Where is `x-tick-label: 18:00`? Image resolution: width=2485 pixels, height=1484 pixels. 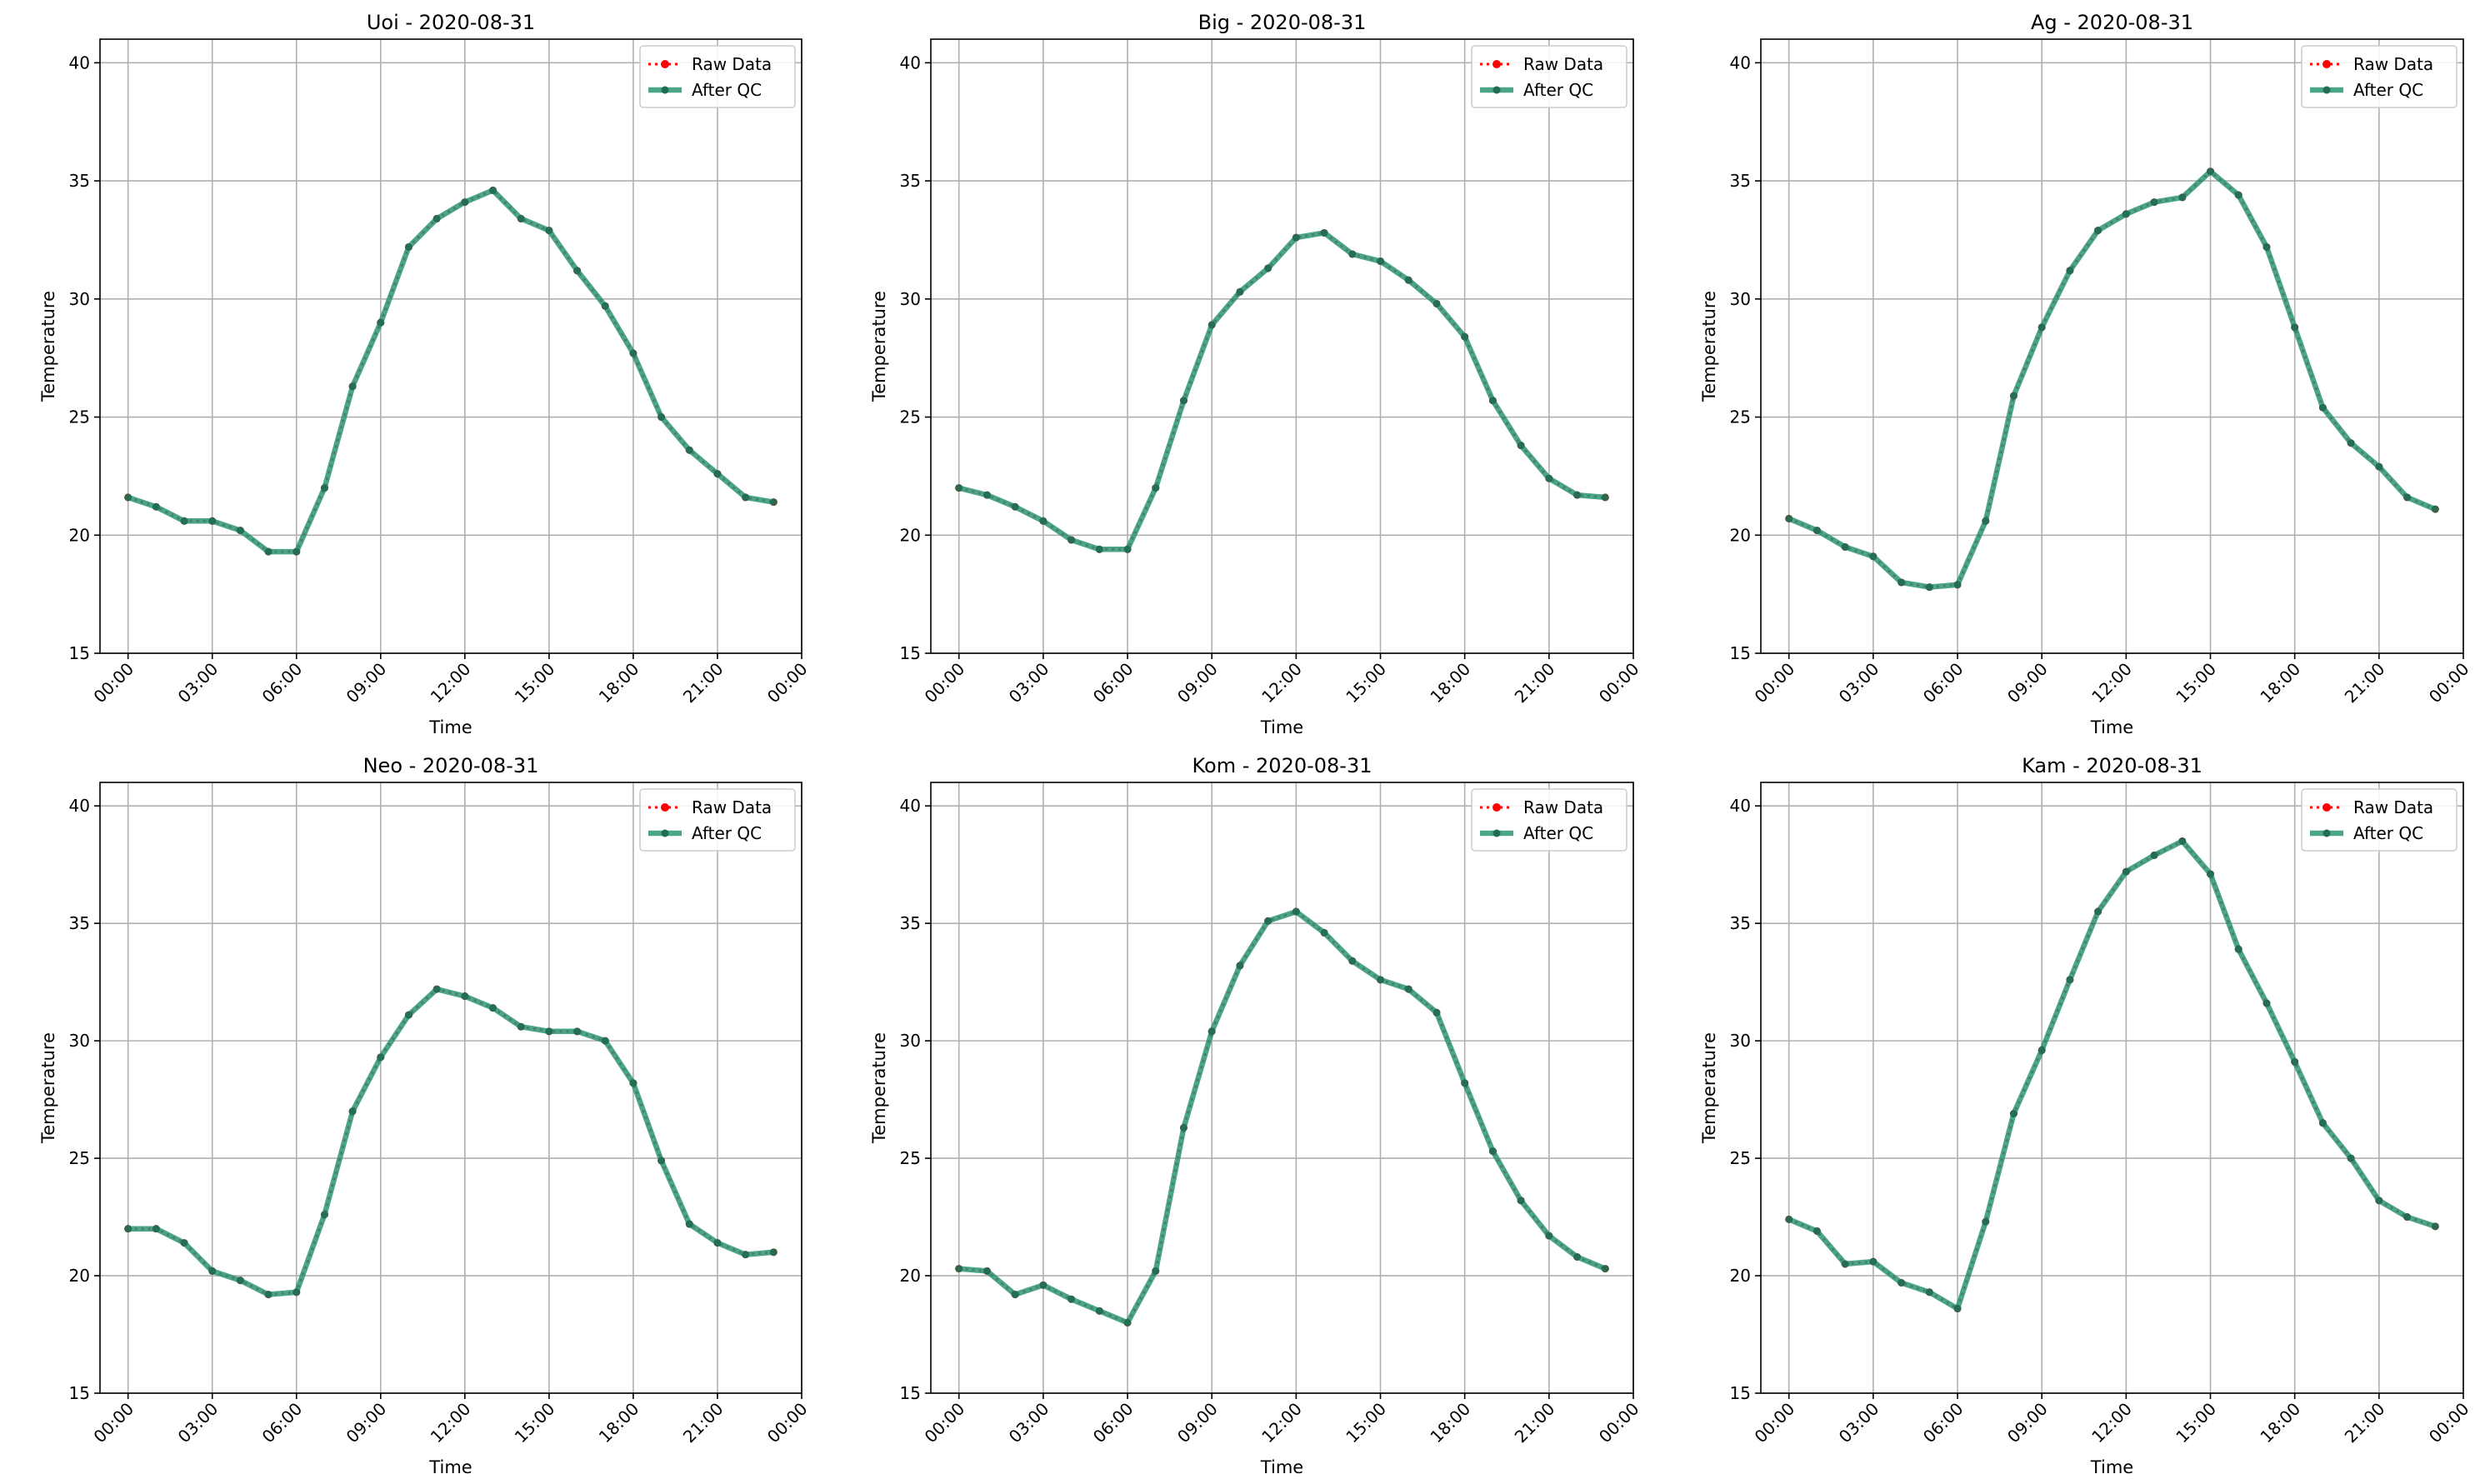
x-tick-label: 18:00 is located at coordinates (1450, 1423).